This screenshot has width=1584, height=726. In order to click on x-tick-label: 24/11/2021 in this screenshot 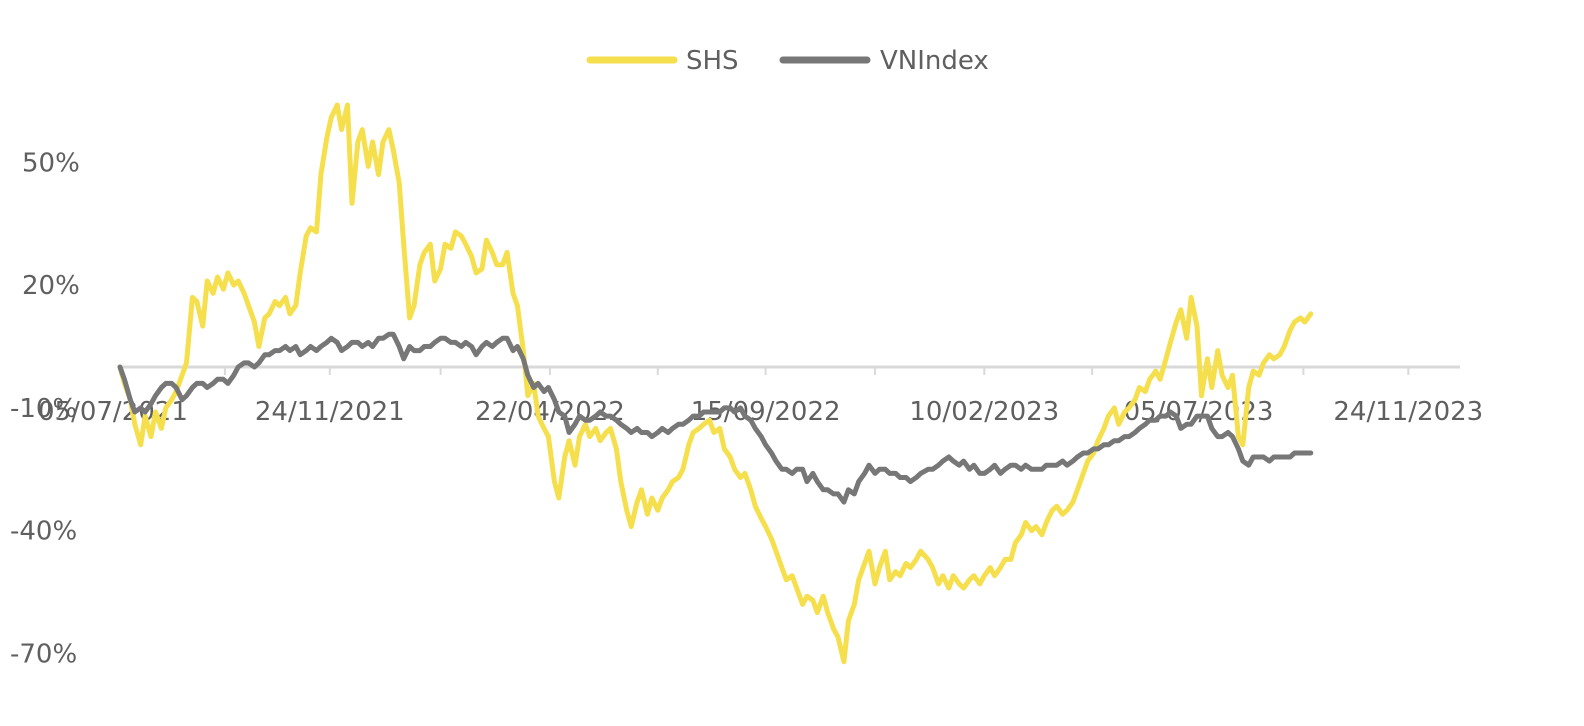, I will do `click(330, 412)`.